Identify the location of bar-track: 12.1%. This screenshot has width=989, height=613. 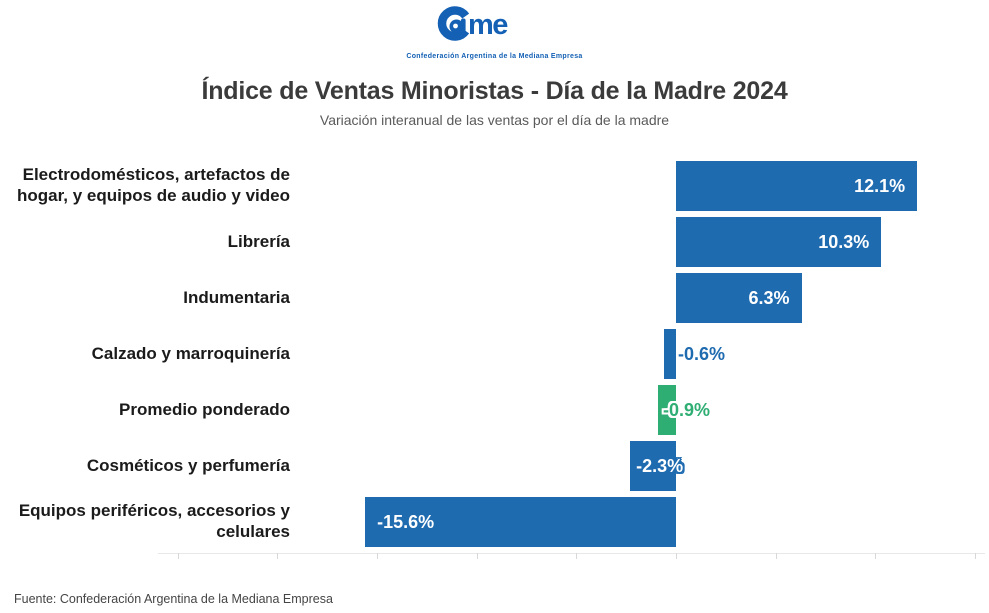
(644, 186).